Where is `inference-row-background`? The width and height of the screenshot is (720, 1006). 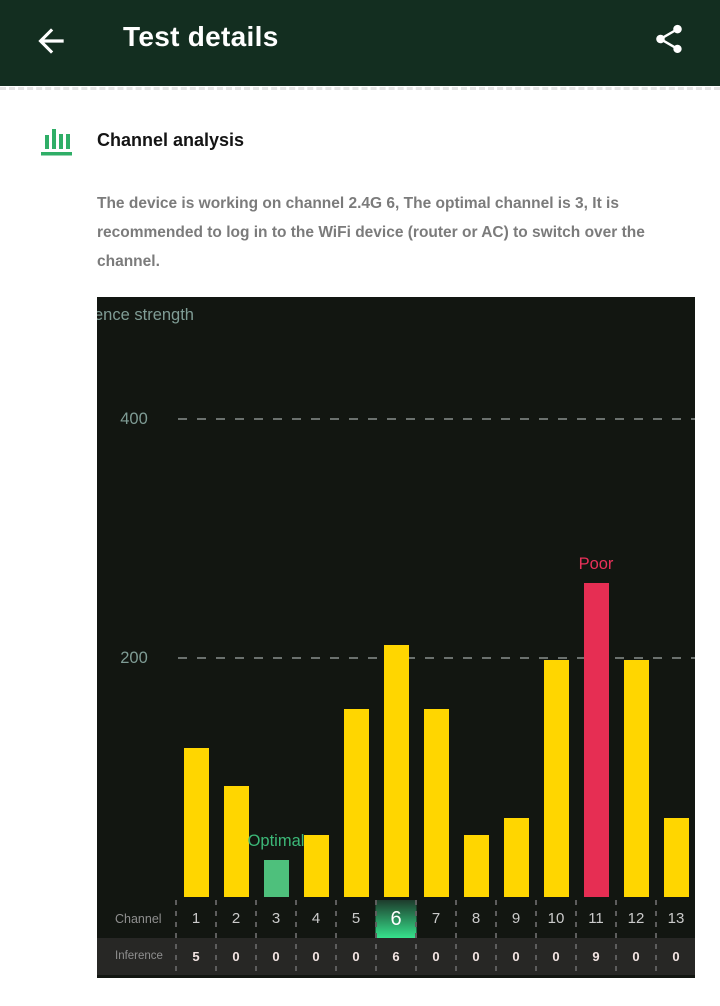
inference-row-background is located at coordinates (396, 956).